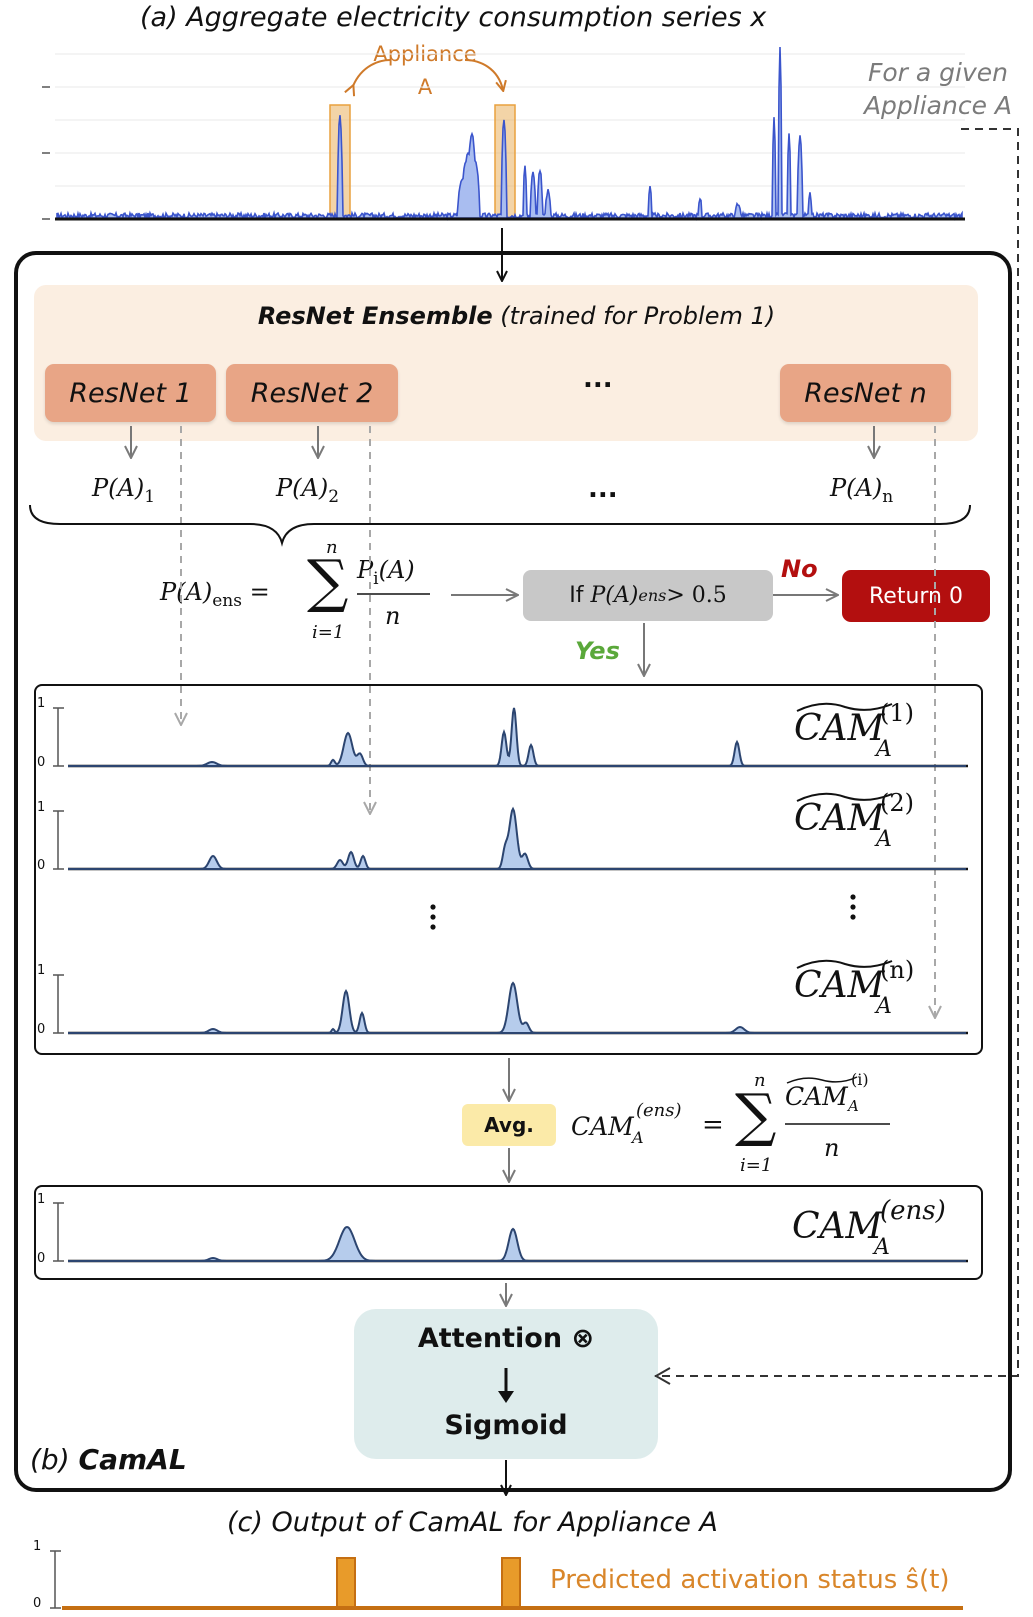  I want to click on return-zero-box: Return 0, so click(916, 596).